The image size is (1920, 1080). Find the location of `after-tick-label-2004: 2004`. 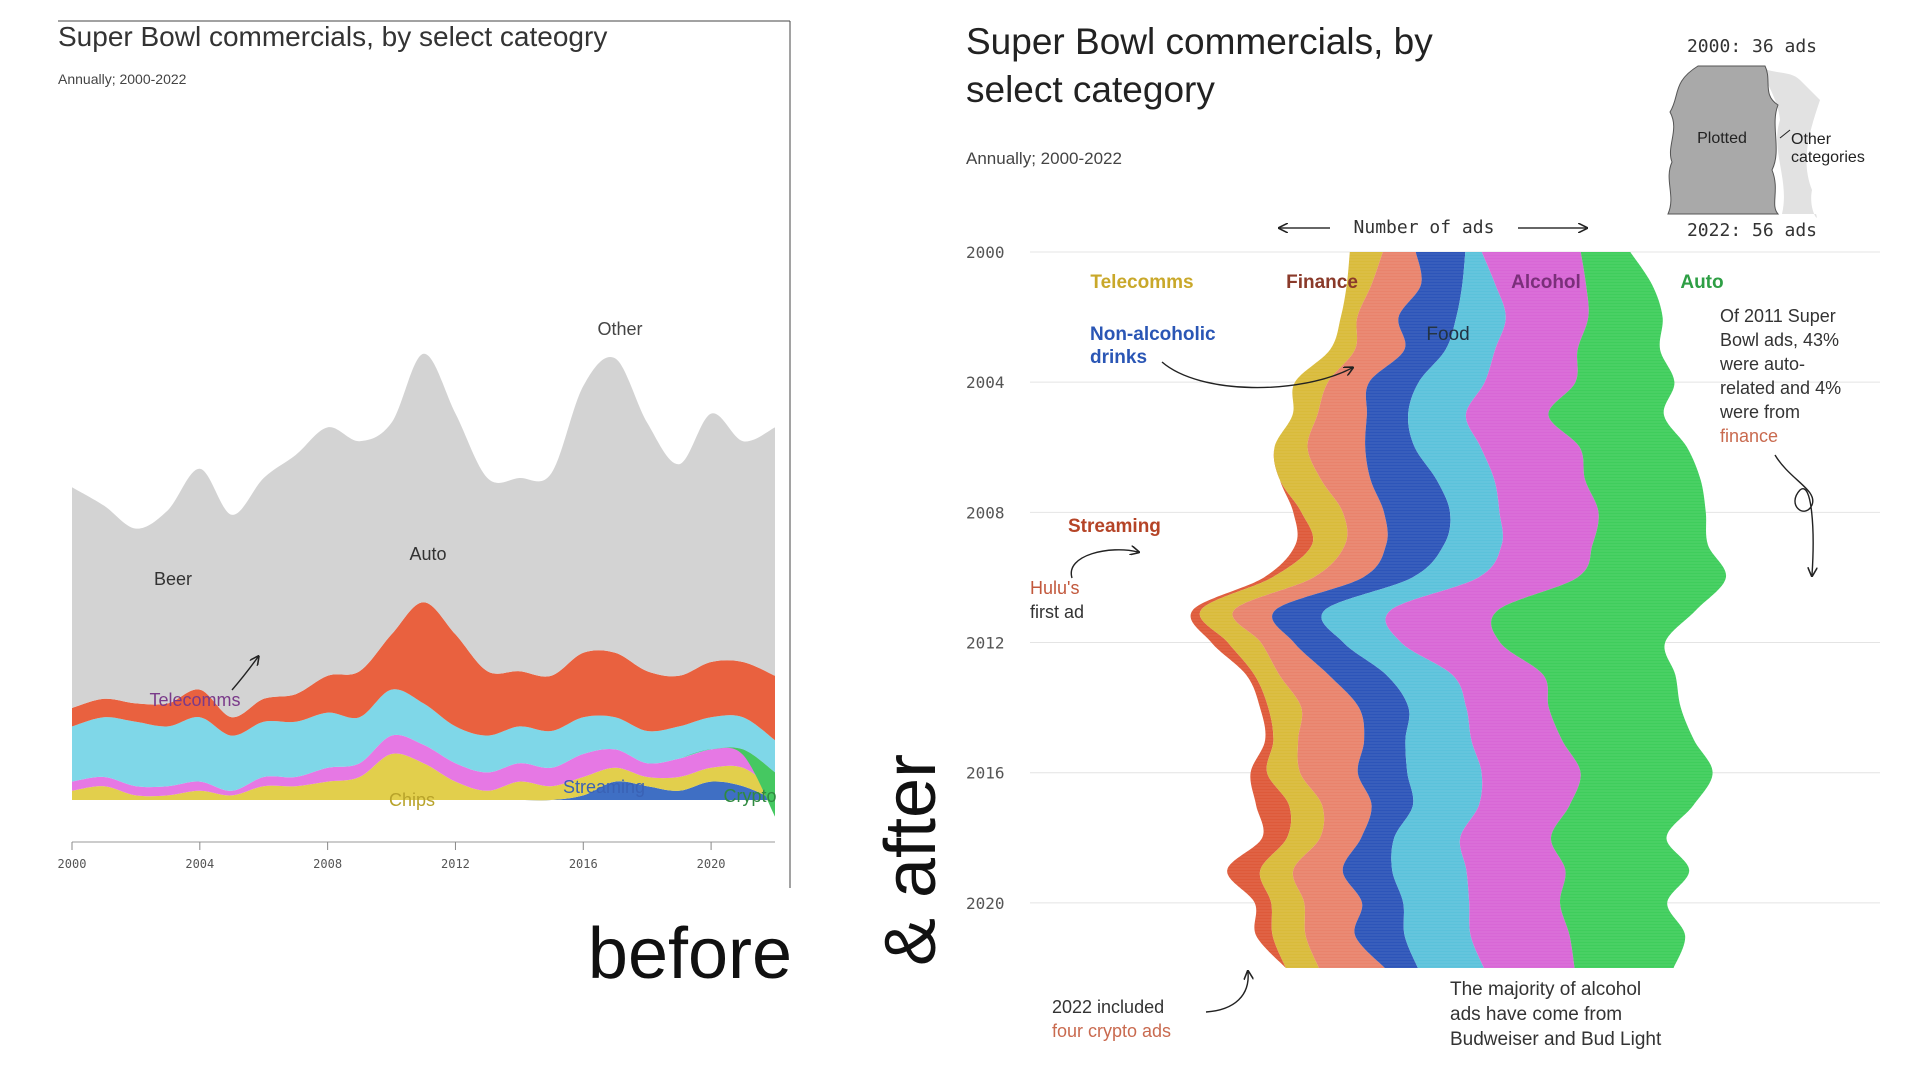

after-tick-label-2004: 2004 is located at coordinates (985, 382).